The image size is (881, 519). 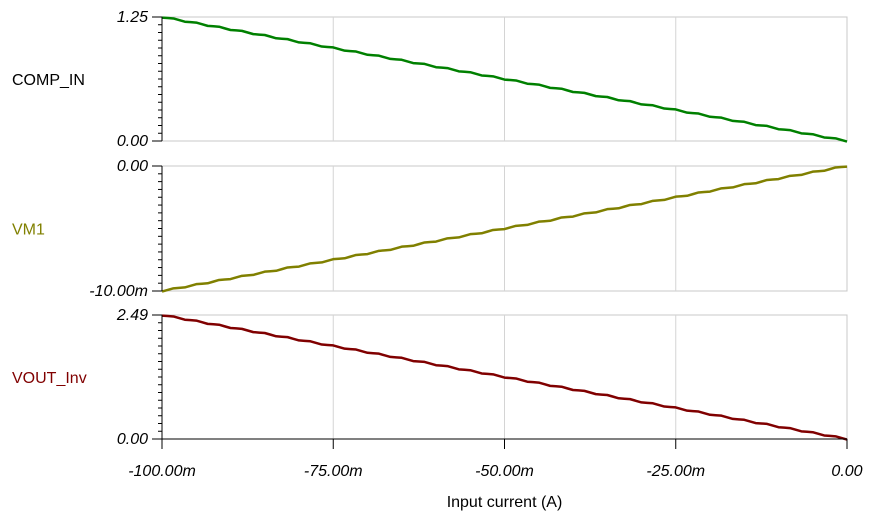 What do you see at coordinates (28, 230) in the screenshot?
I see `series-label-vm1: VM1` at bounding box center [28, 230].